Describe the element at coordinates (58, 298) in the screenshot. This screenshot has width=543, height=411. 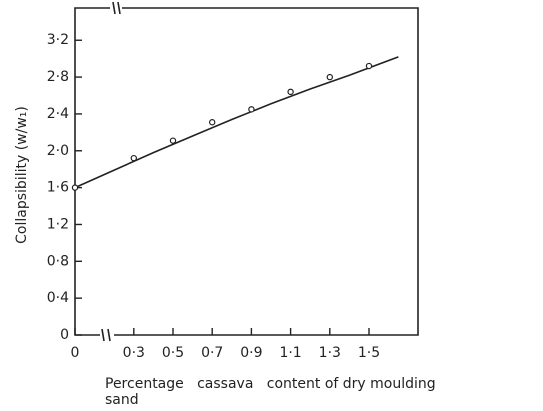
I see `y-tick-label: 0·4` at that location.